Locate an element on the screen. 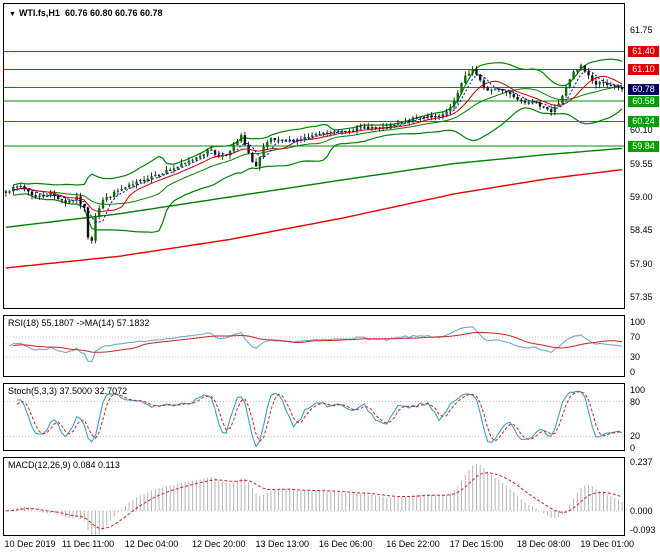 The image size is (660, 560). price-badge-60.58: 60.58 is located at coordinates (643, 101).